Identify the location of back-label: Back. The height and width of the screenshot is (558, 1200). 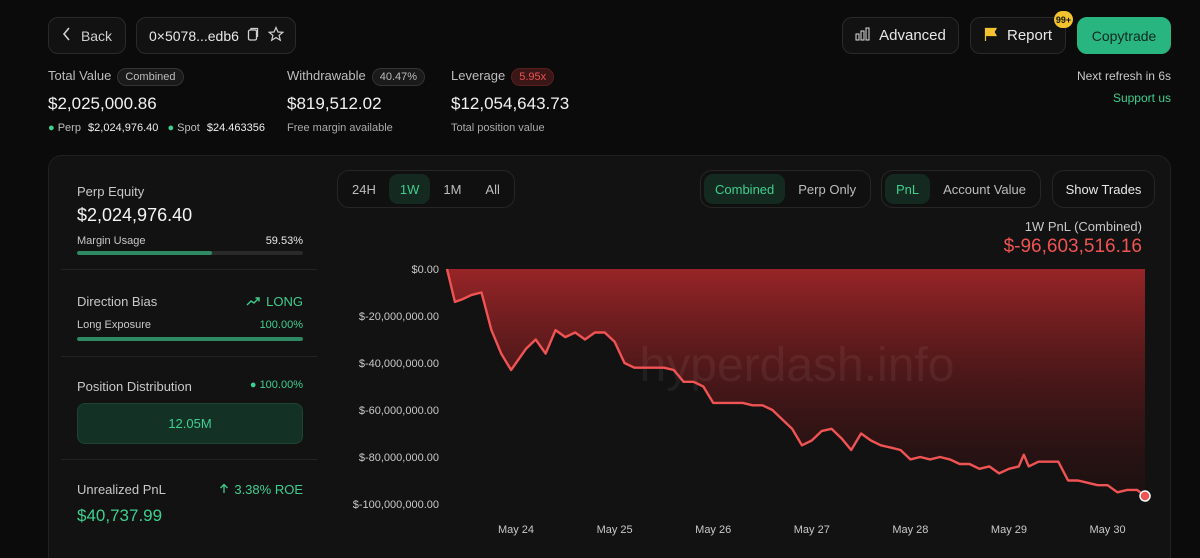
(96, 35).